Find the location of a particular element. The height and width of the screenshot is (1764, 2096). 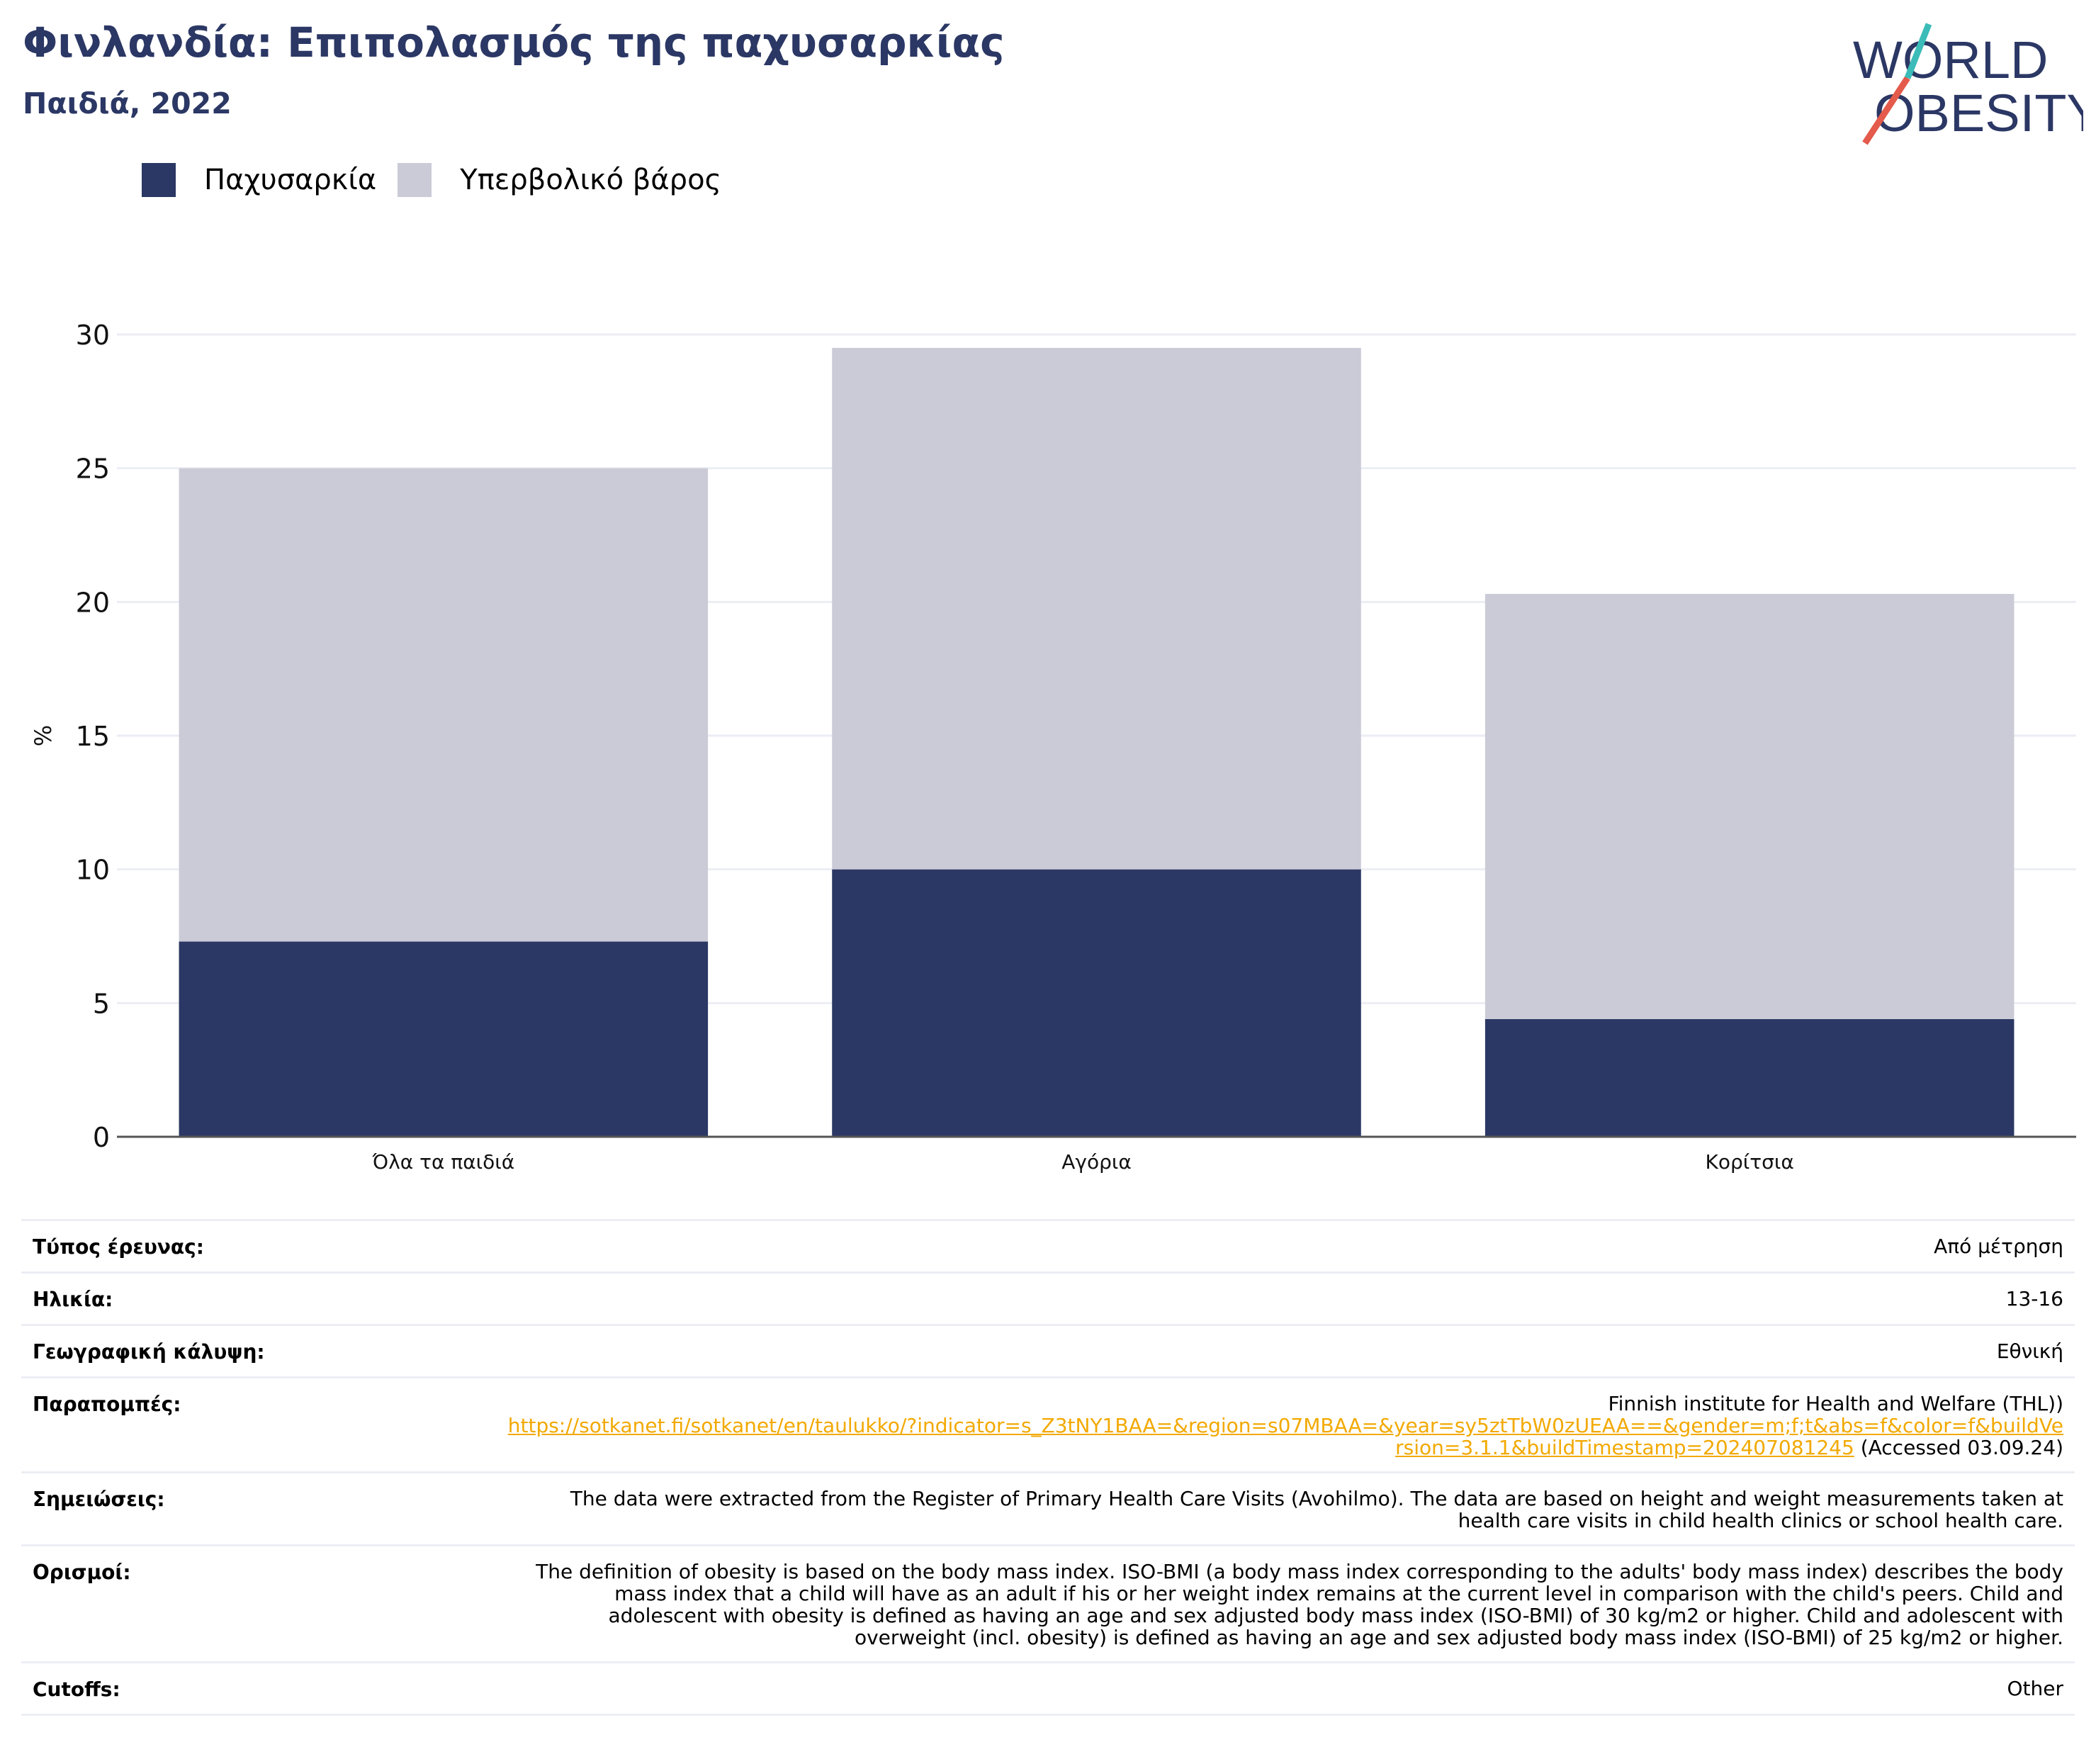

meta-value: 13-16 is located at coordinates (2034, 1298).